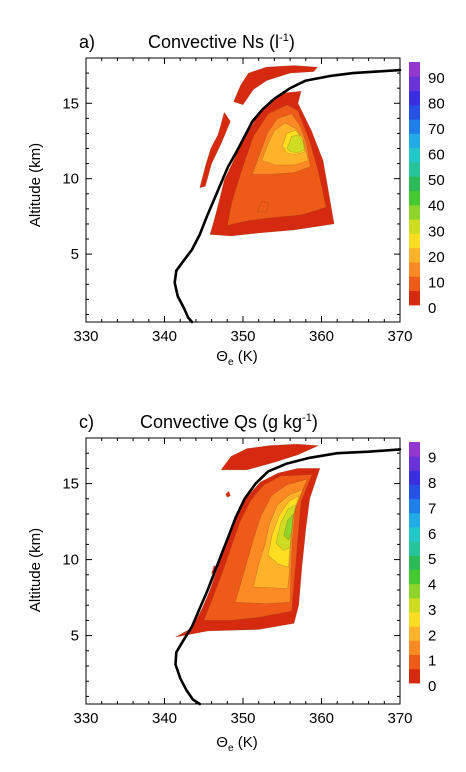  I want to click on chart-title-main: Convective Ns (l, so click(213, 42).